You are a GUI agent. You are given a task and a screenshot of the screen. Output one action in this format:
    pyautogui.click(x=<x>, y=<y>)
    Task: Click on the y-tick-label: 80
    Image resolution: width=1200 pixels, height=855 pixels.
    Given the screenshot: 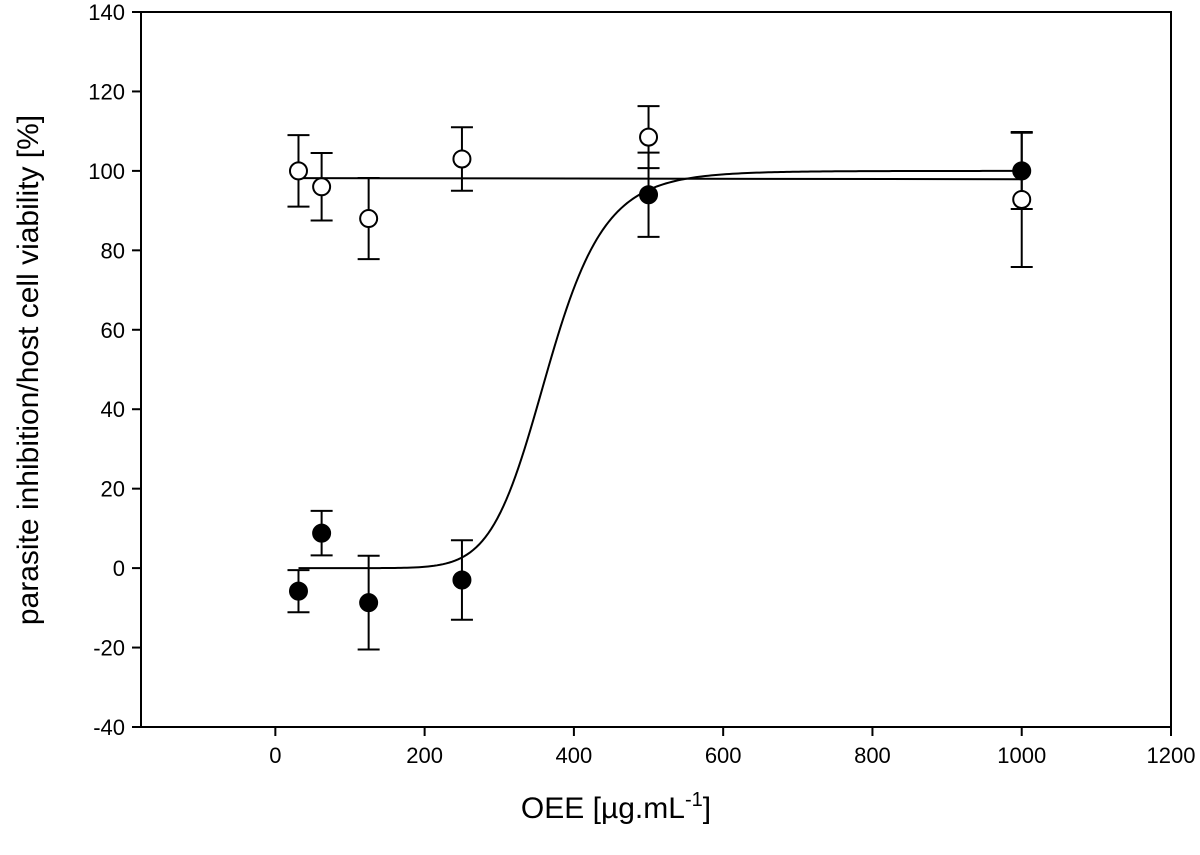 What is the action you would take?
    pyautogui.click(x=113, y=250)
    